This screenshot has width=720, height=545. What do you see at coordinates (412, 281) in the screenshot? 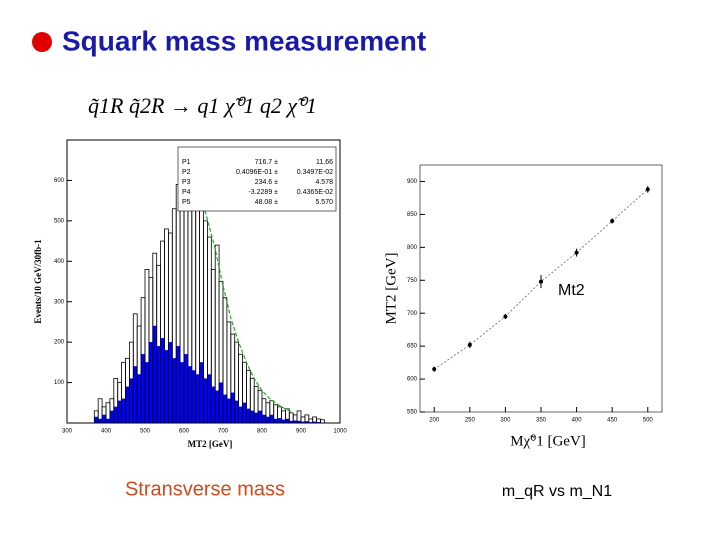
I see `y-tick-label: 750` at bounding box center [412, 281].